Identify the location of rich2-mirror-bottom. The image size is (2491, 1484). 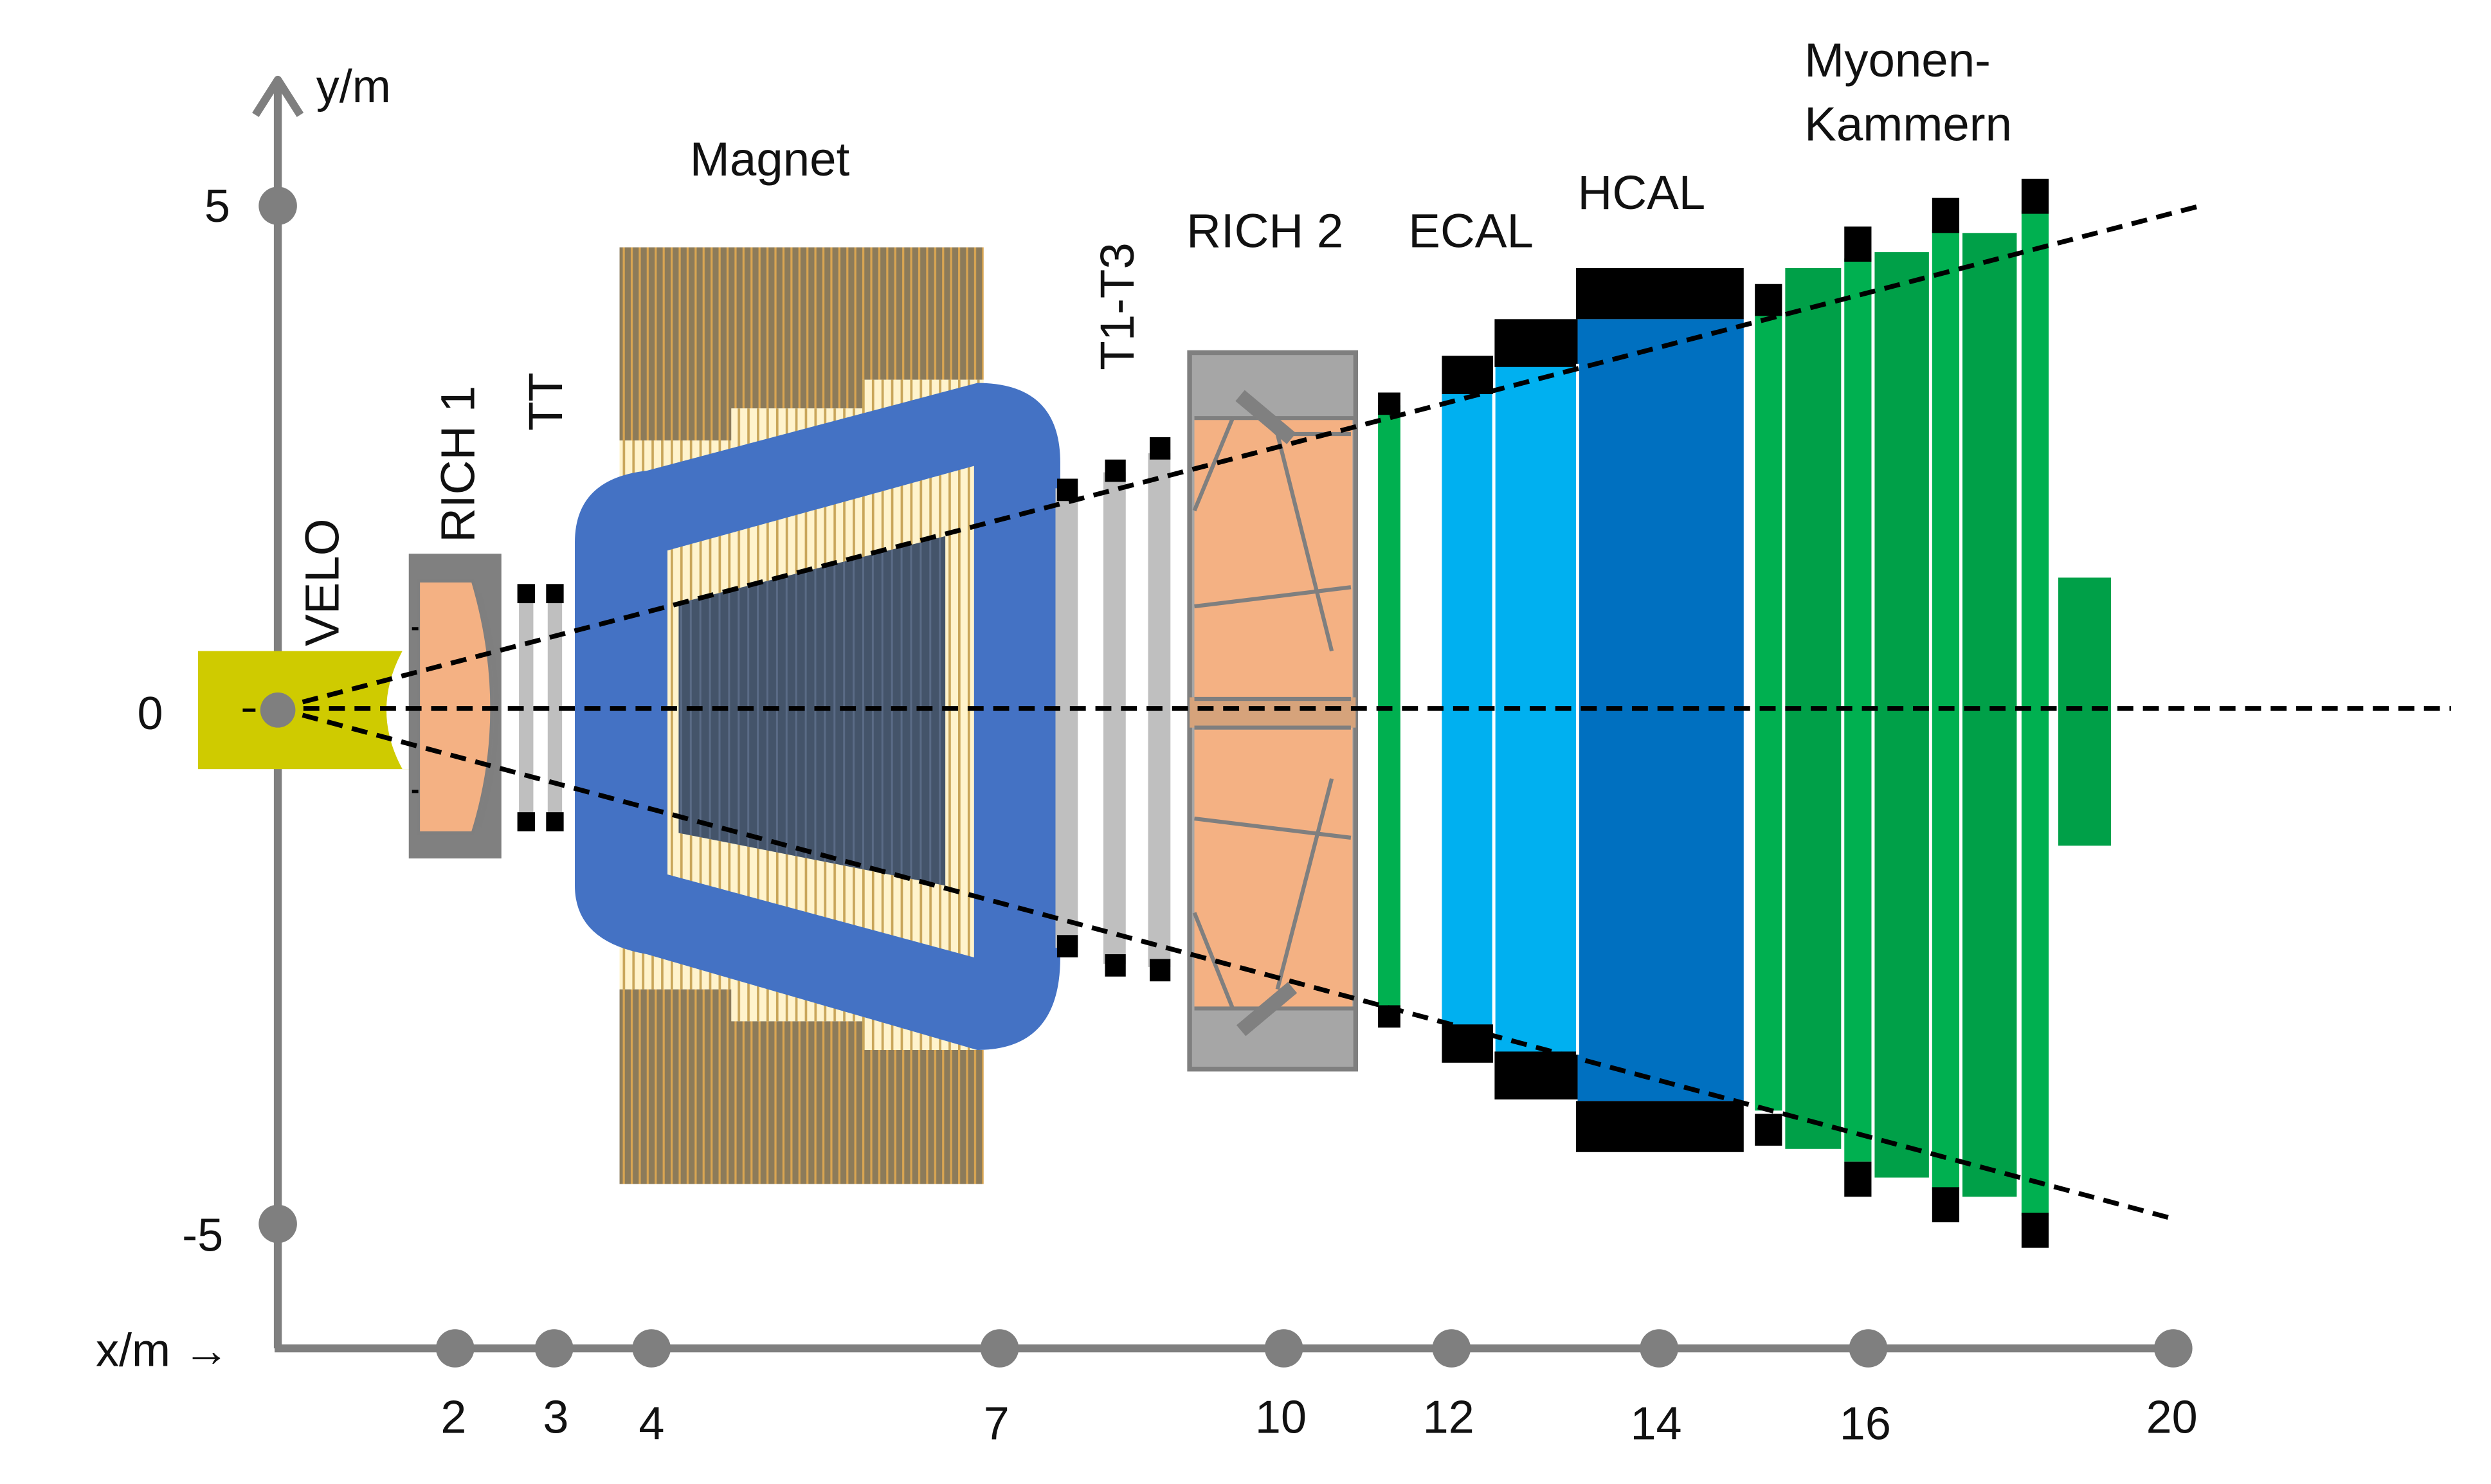
(1267, 1009).